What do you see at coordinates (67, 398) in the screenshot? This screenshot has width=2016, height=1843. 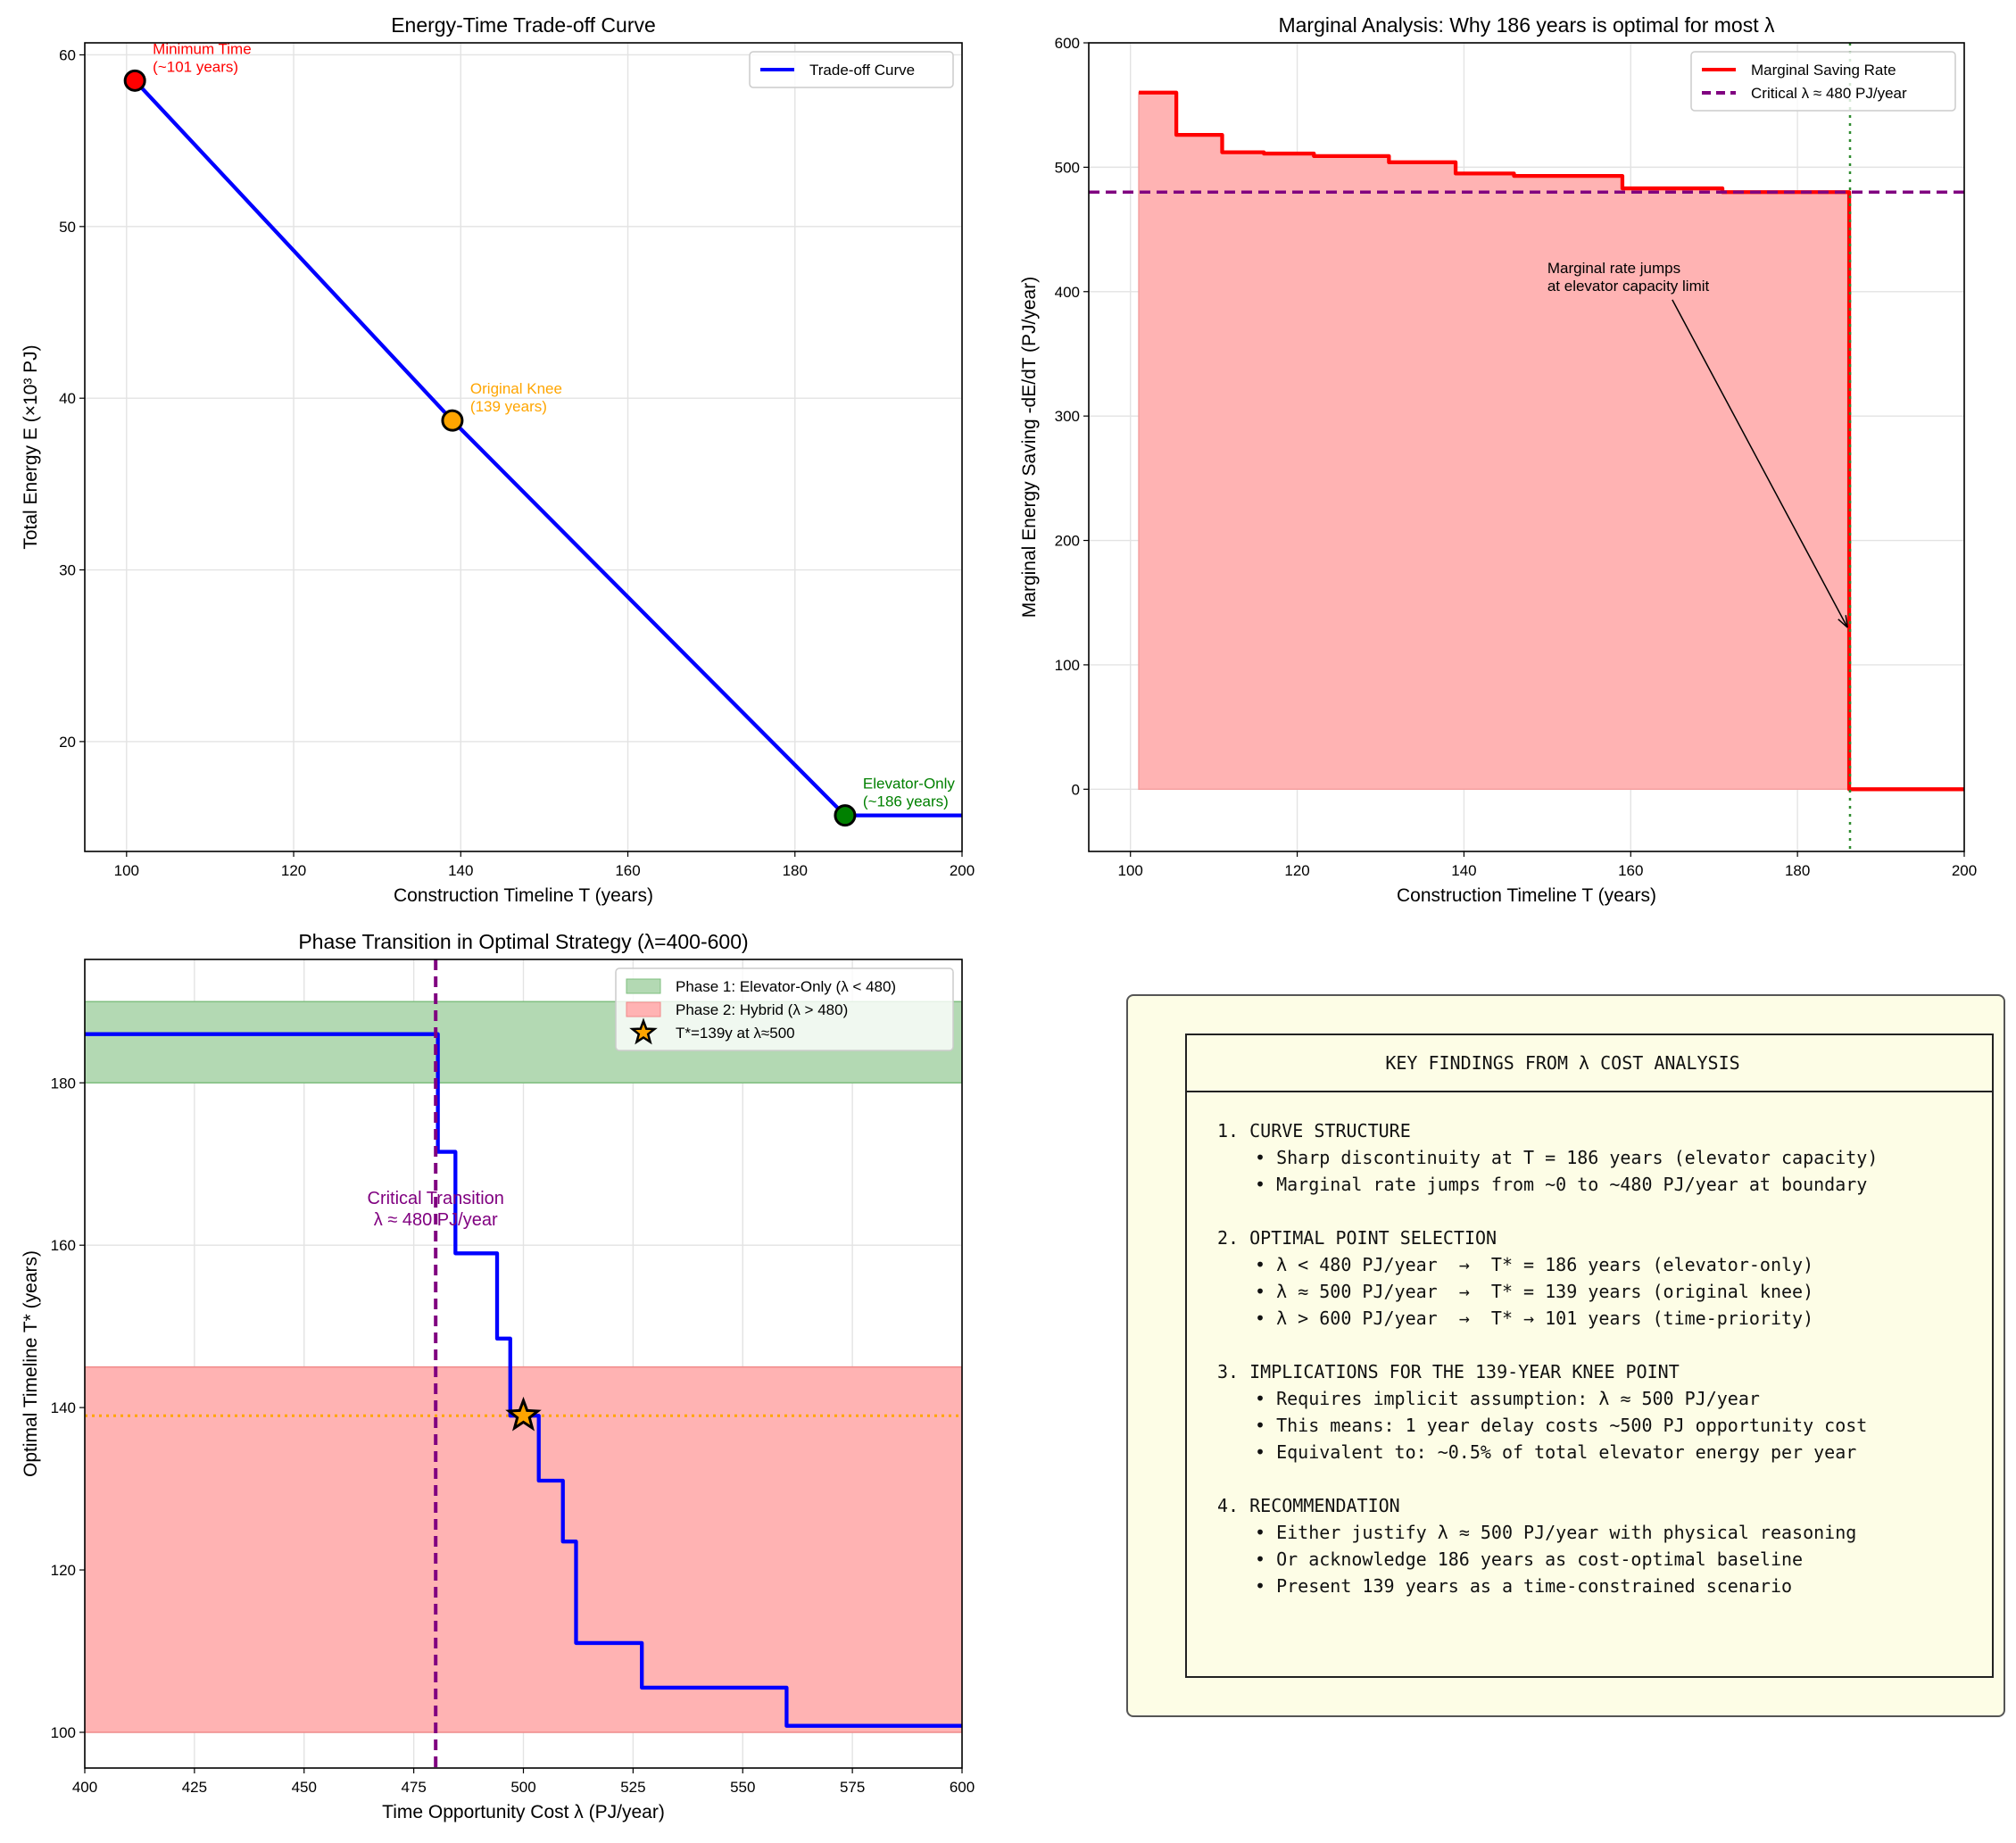 I see `y-tick-label: 40` at bounding box center [67, 398].